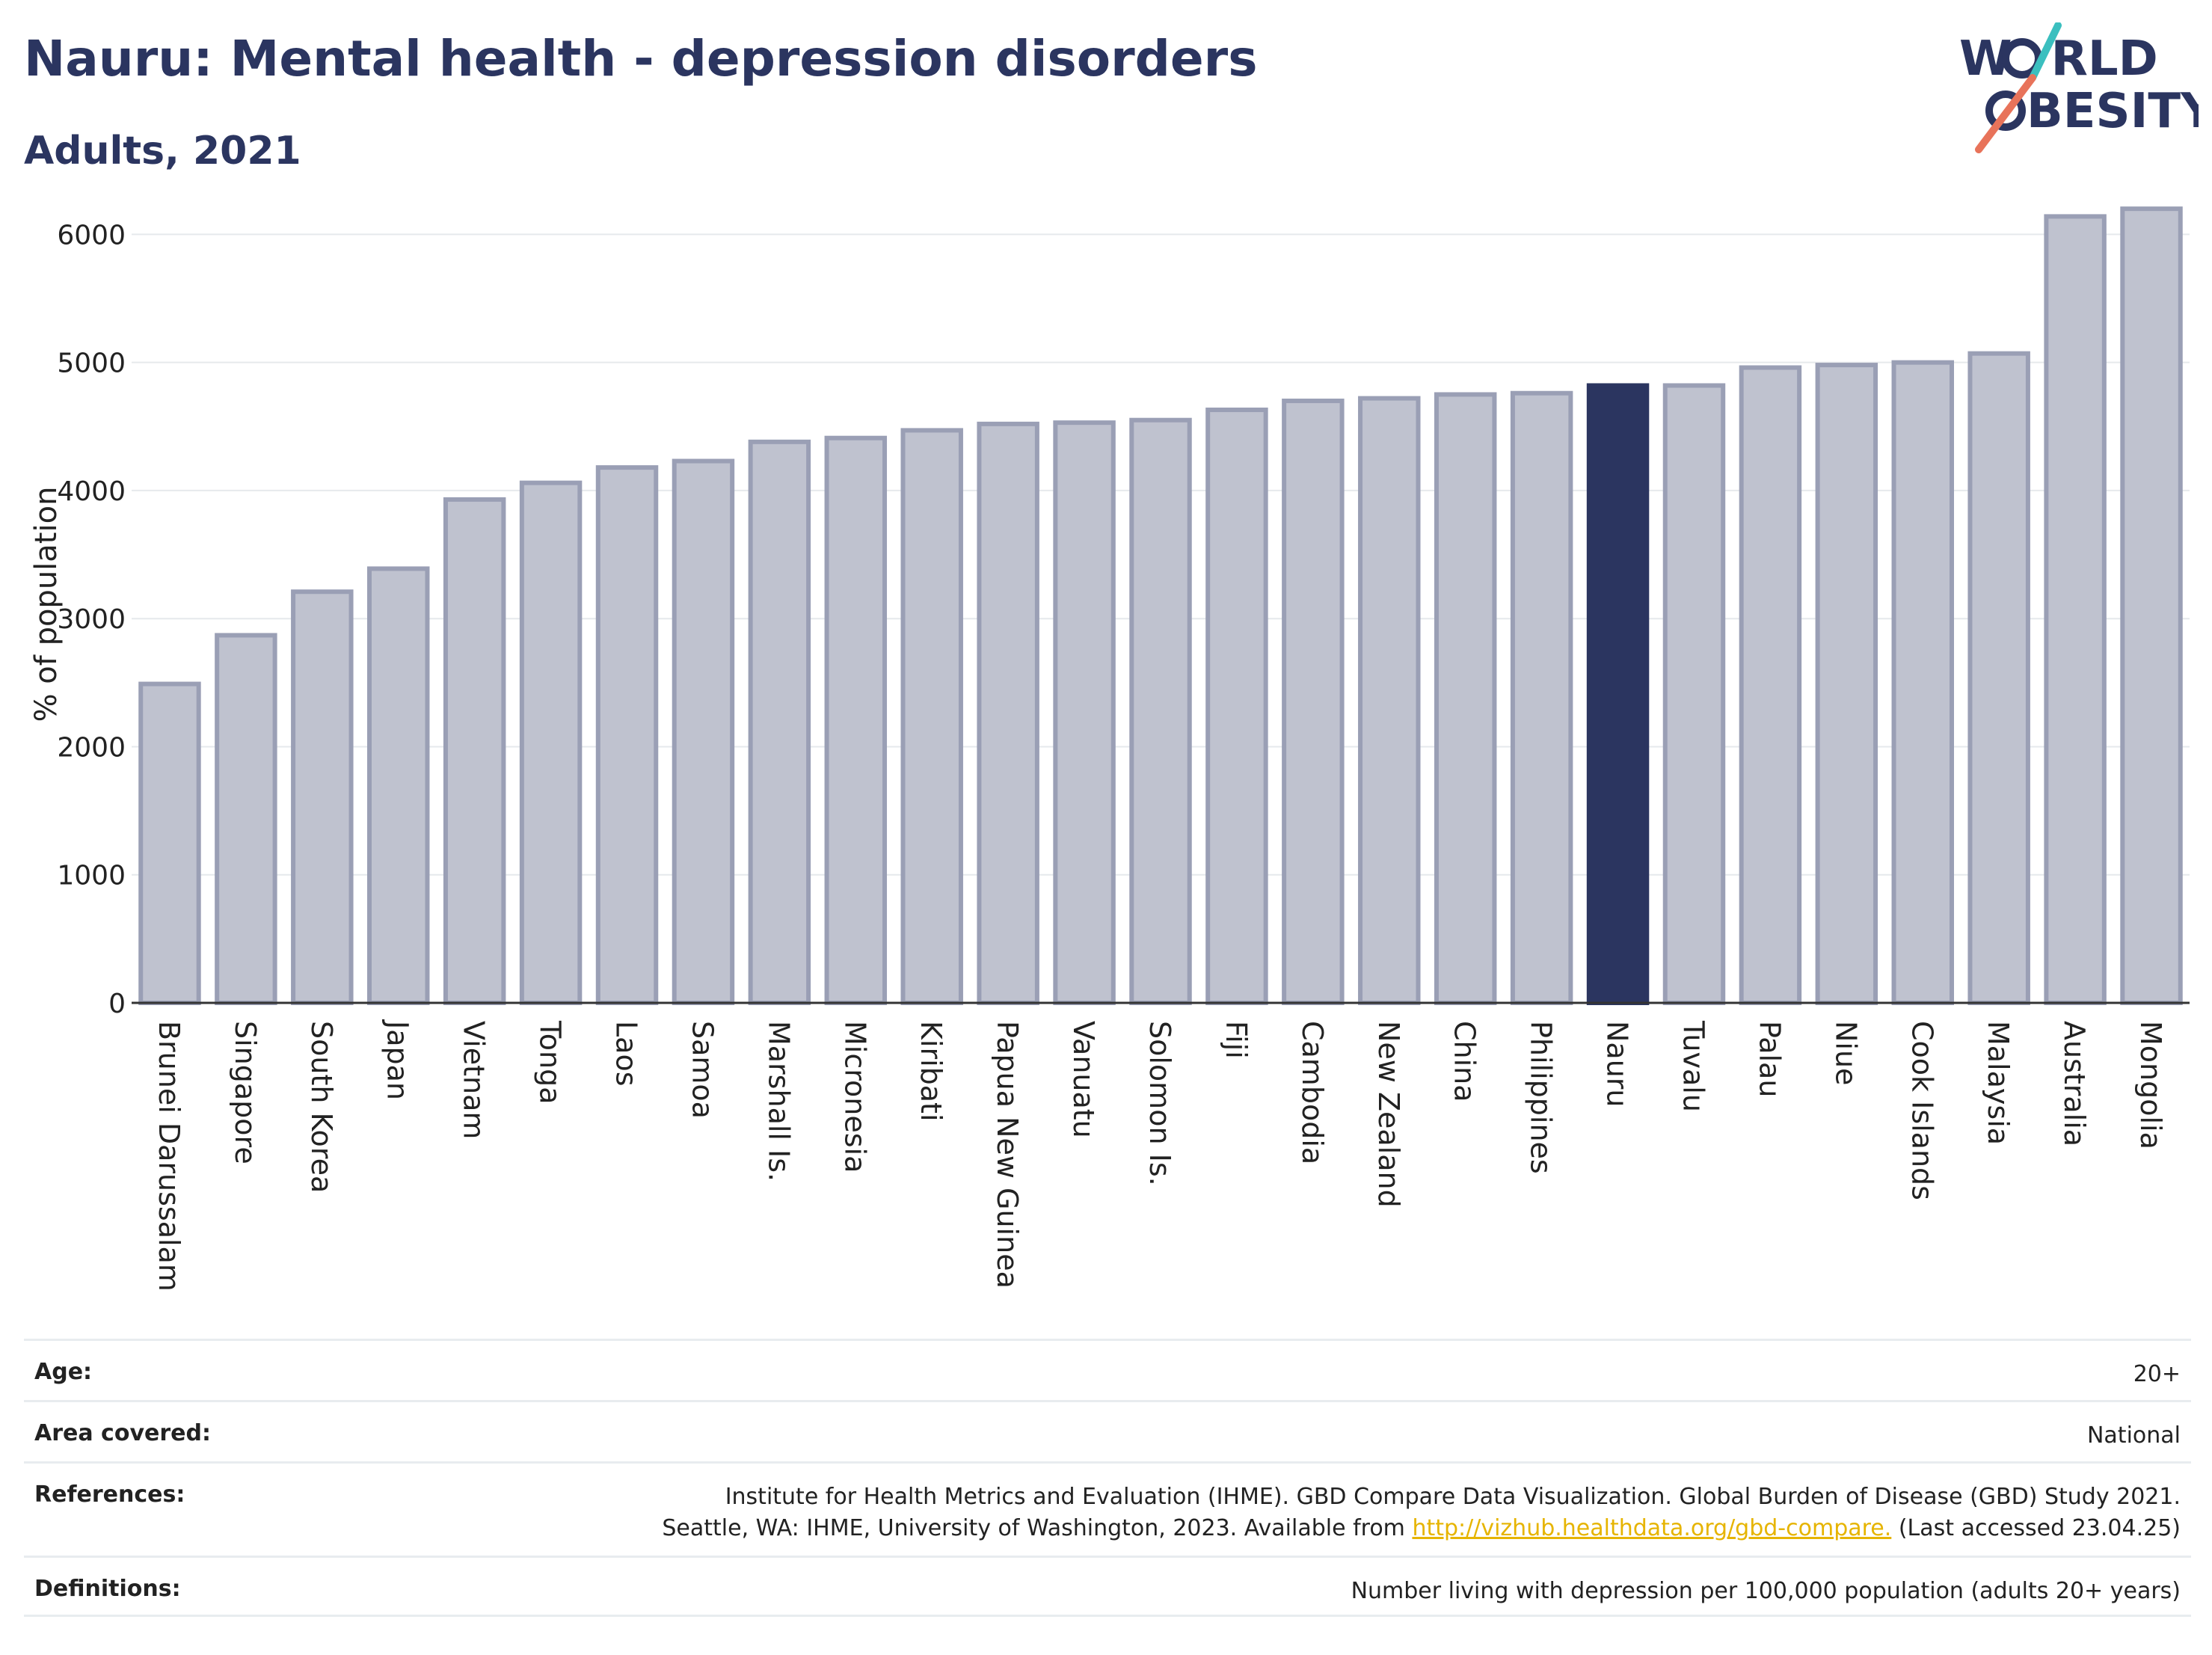 This screenshot has width=2212, height=1655. Describe the element at coordinates (1845, 1053) in the screenshot. I see `x-tick-label: Niue` at that location.